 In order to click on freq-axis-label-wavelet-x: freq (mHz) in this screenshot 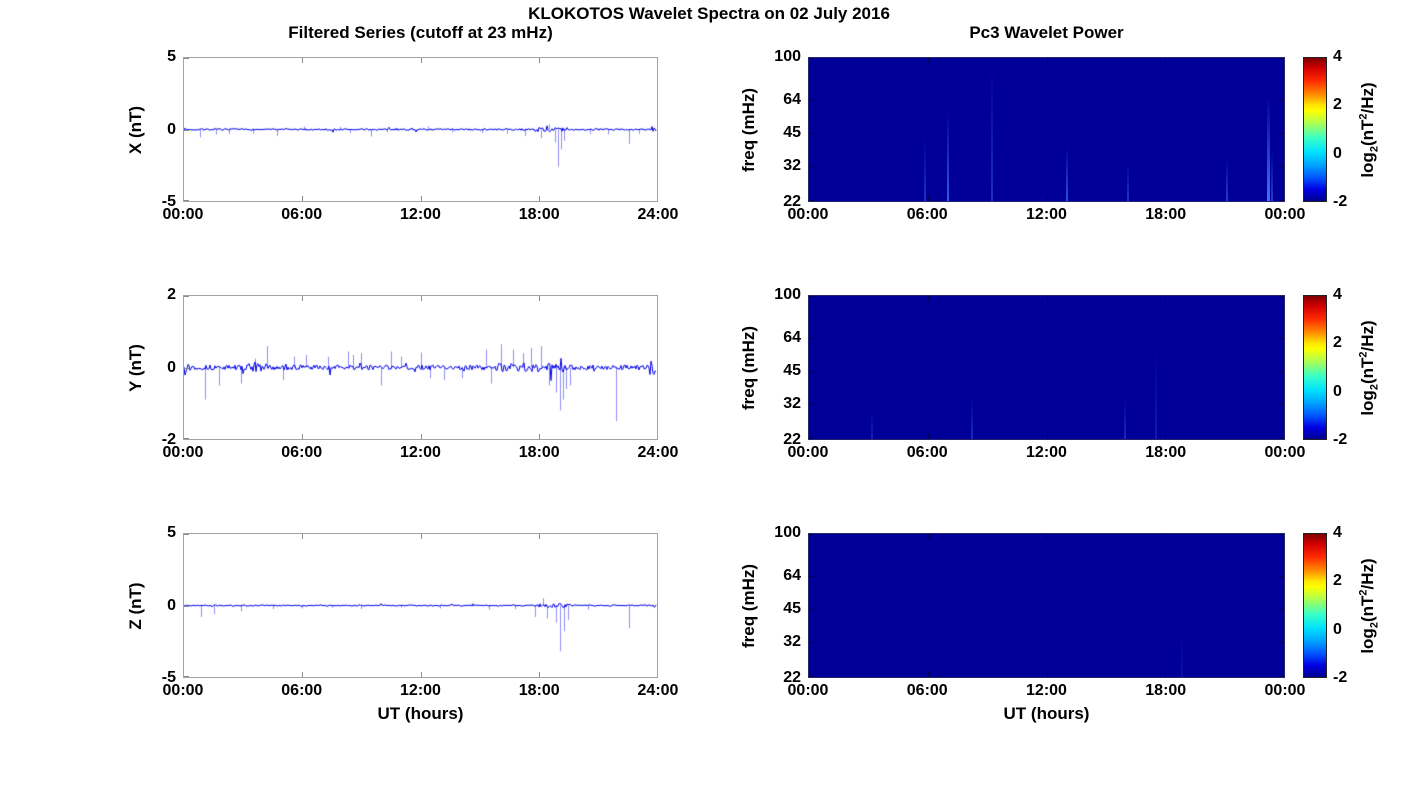, I will do `click(748, 129)`.